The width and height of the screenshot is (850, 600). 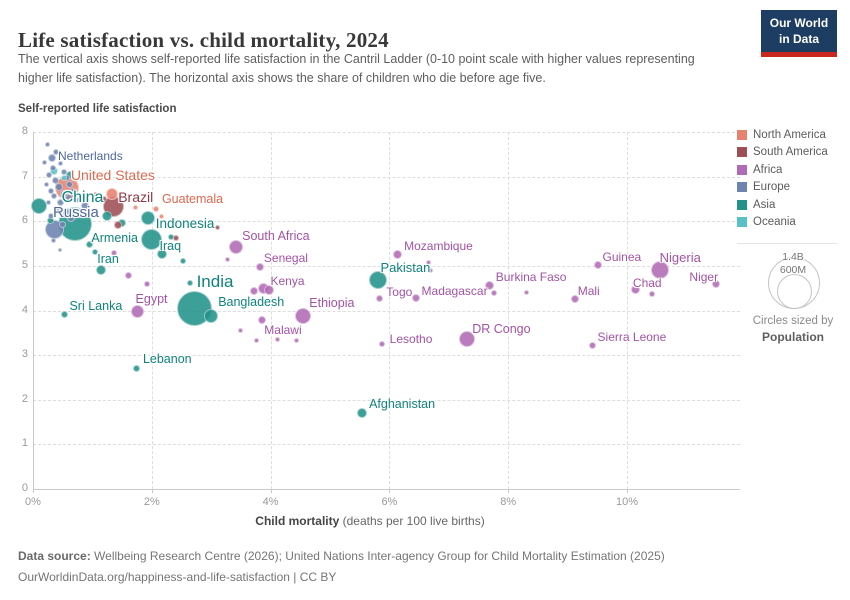 I want to click on country-label-burkina-faso: Burkina Faso, so click(x=531, y=276).